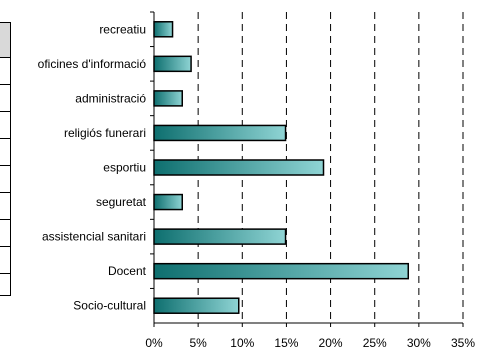 Image resolution: width=479 pixels, height=358 pixels. Describe the element at coordinates (122, 29) in the screenshot. I see `category-label: recreatiu` at that location.